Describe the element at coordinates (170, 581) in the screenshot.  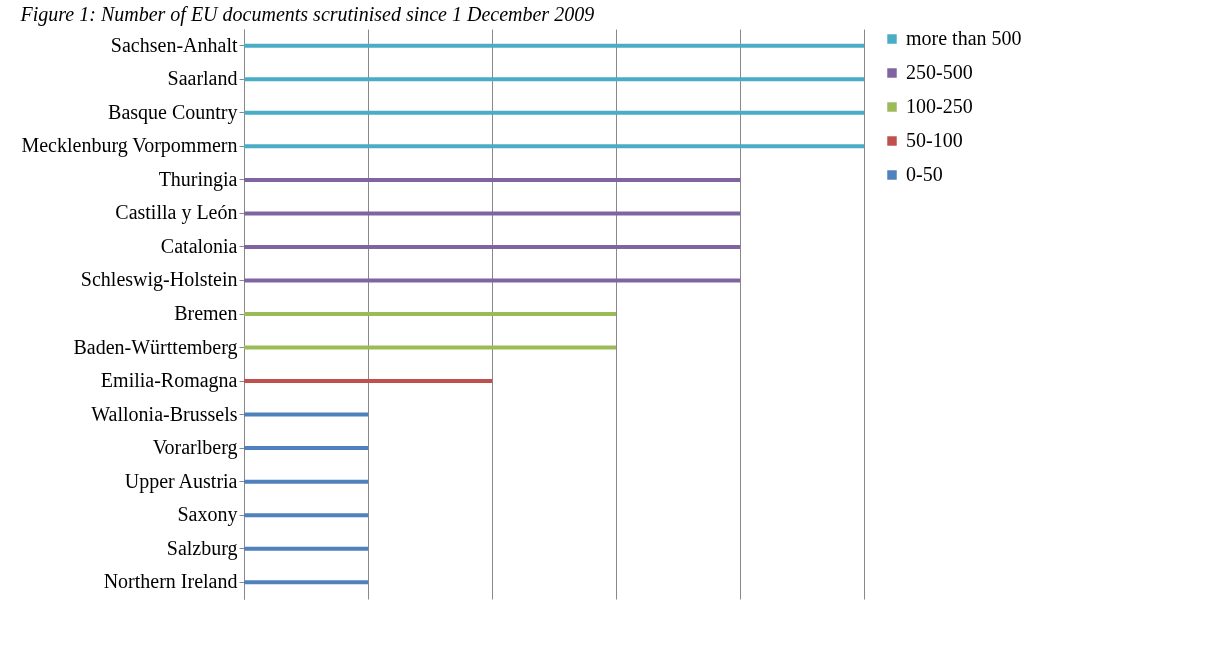
I see `y-tick-label: Northern Ireland` at that location.